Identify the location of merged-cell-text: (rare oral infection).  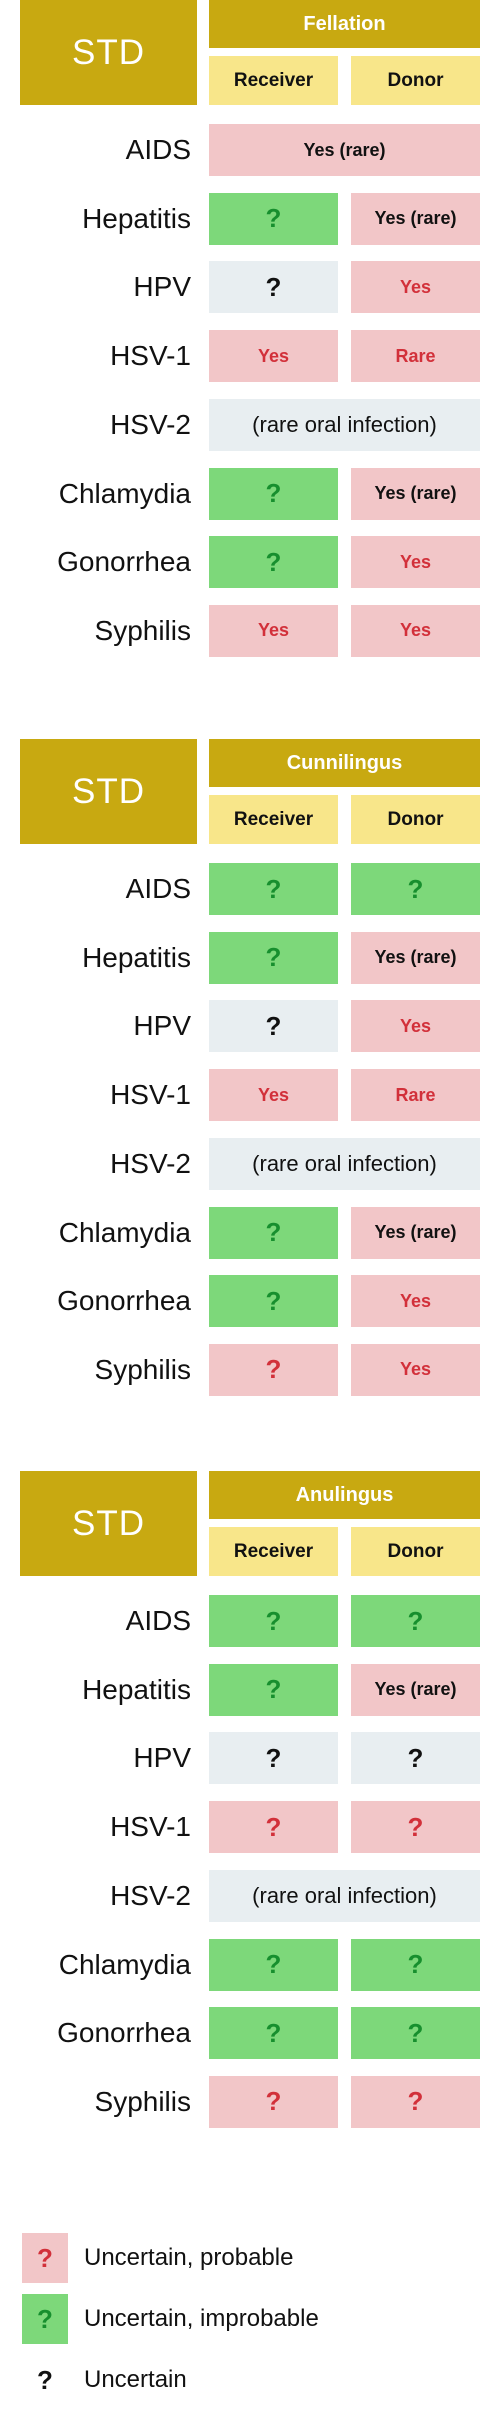
(344, 424).